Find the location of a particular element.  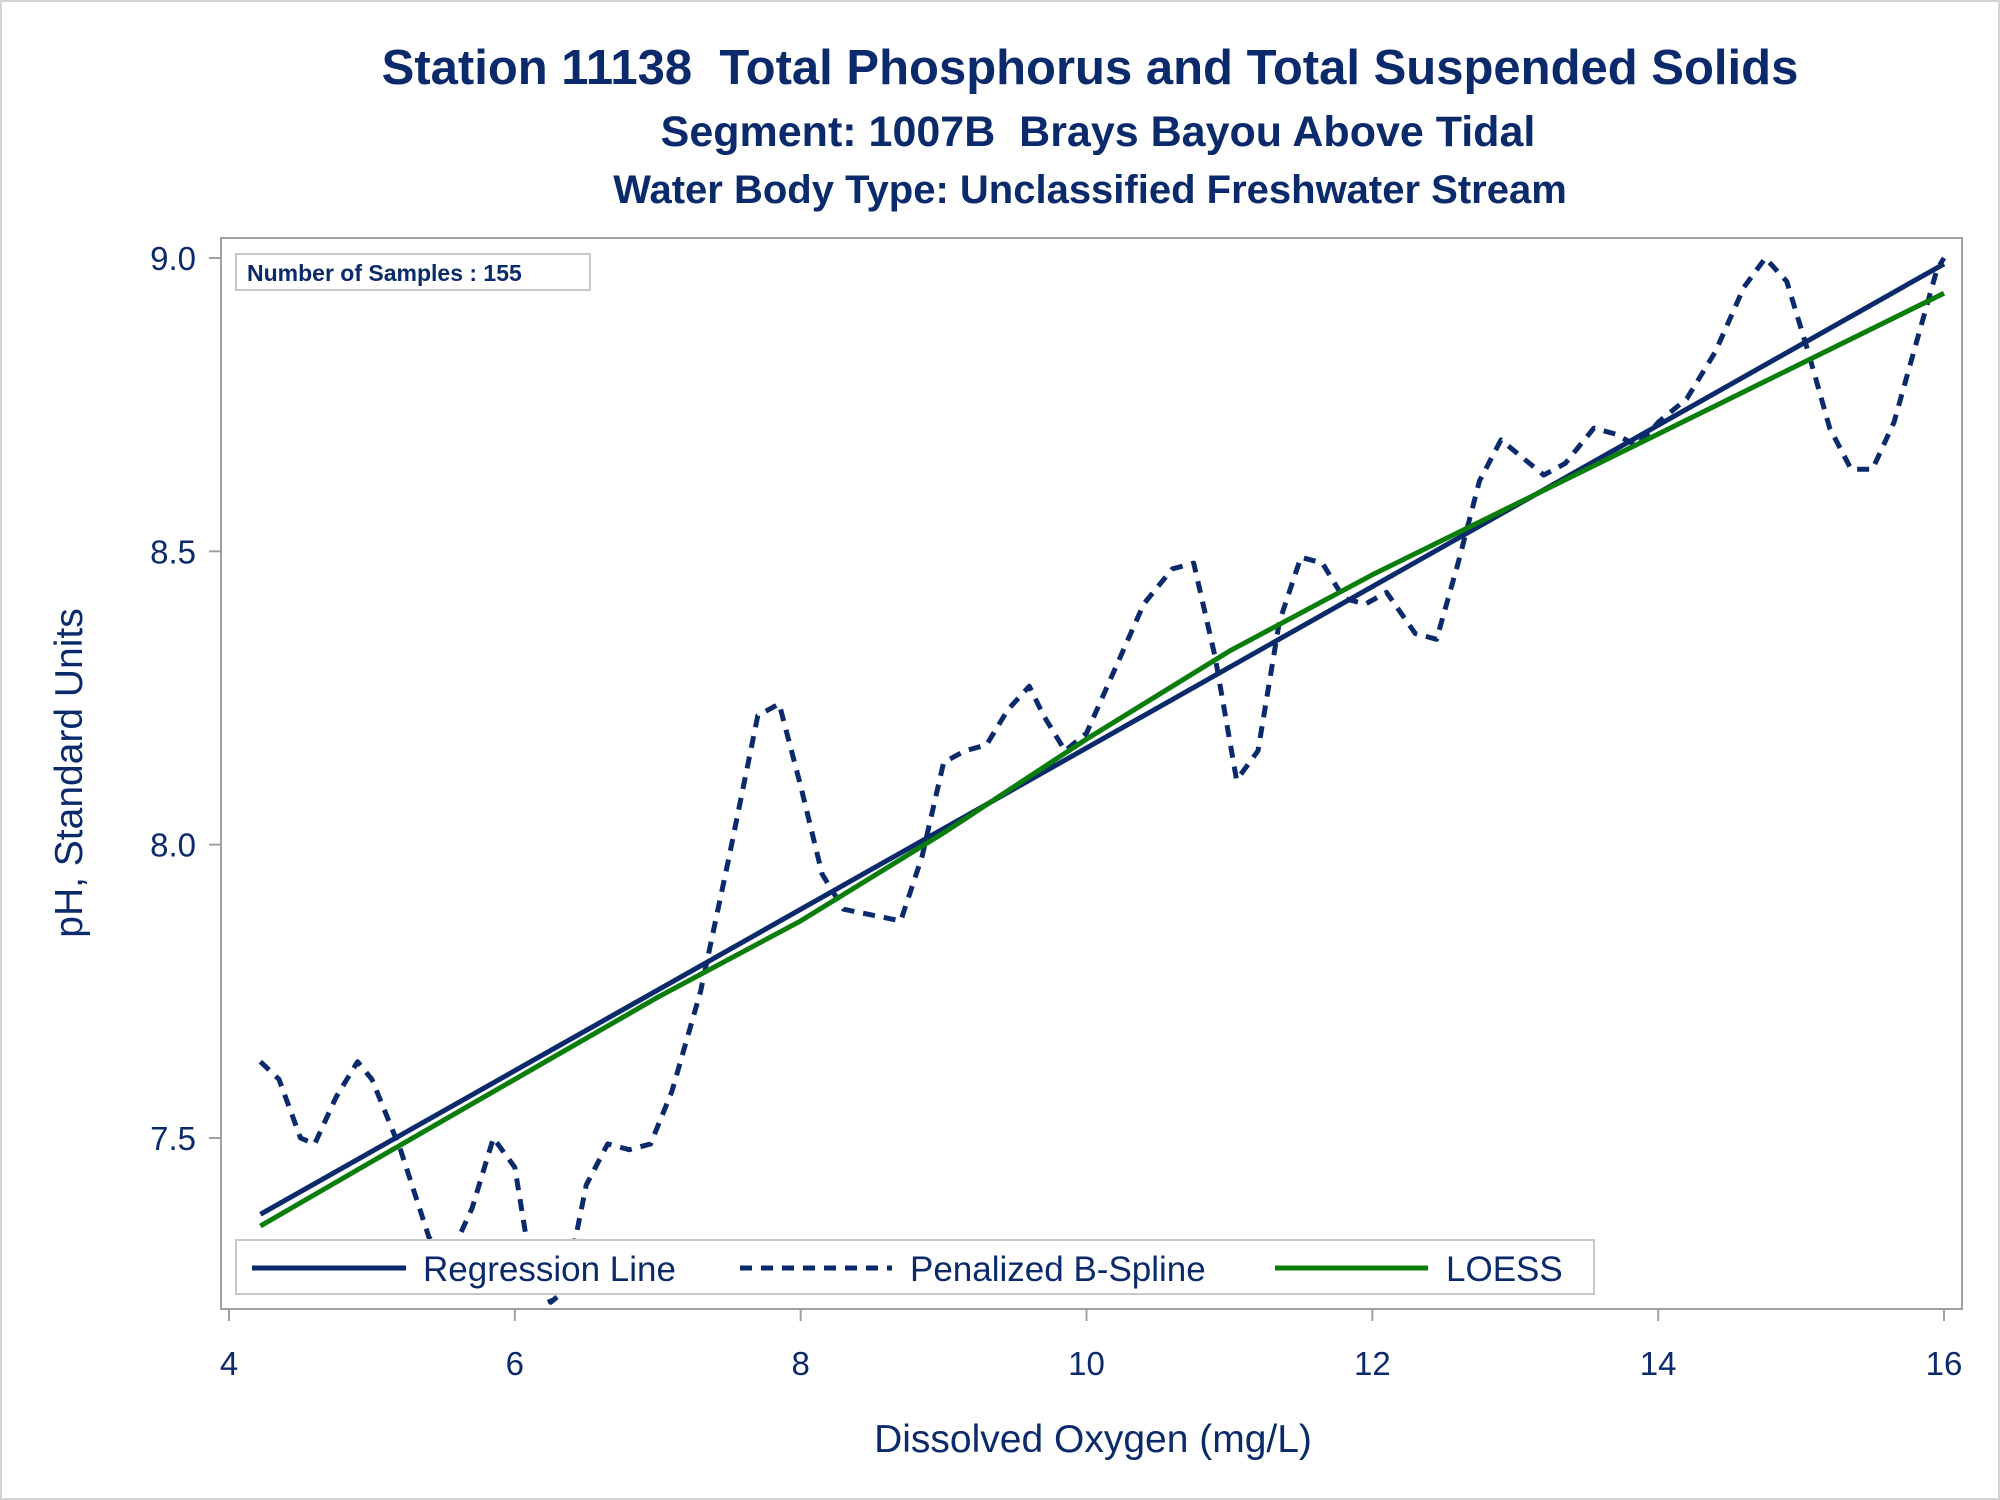

sample-count-inset: Number of Samples : 155 is located at coordinates (413, 272).